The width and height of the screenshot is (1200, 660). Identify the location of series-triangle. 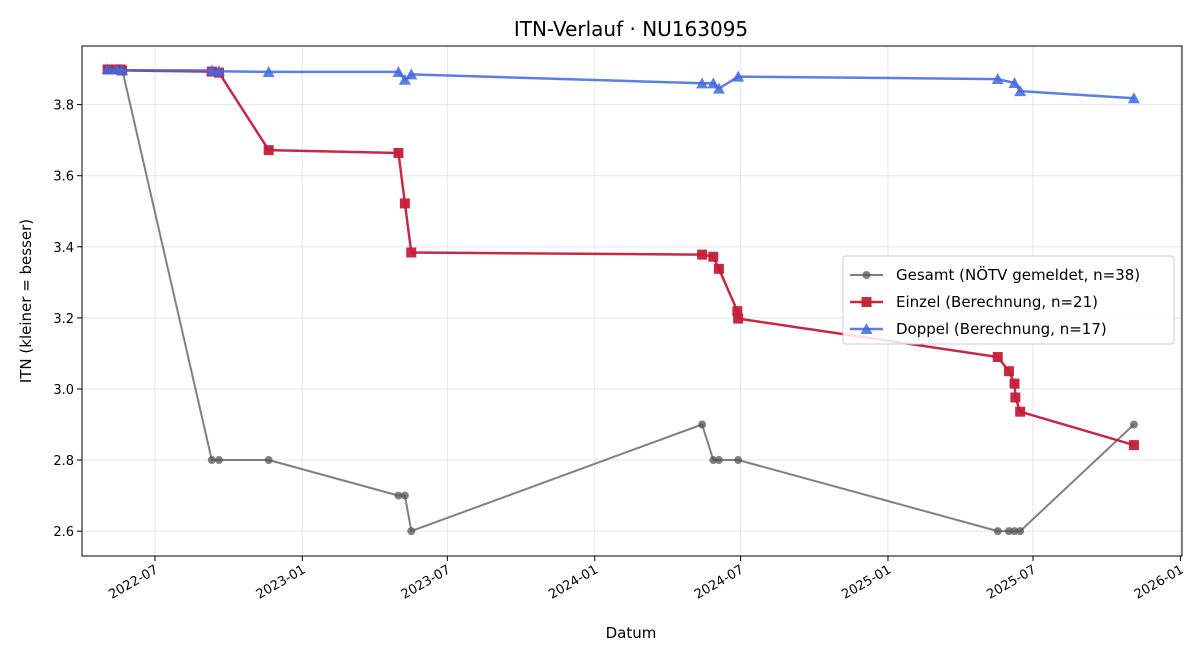
(620, 83).